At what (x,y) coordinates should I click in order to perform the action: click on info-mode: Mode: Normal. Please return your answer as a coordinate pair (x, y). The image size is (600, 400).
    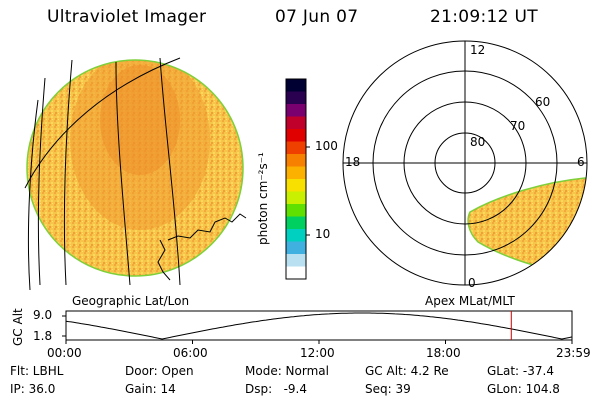
    Looking at the image, I should click on (287, 371).